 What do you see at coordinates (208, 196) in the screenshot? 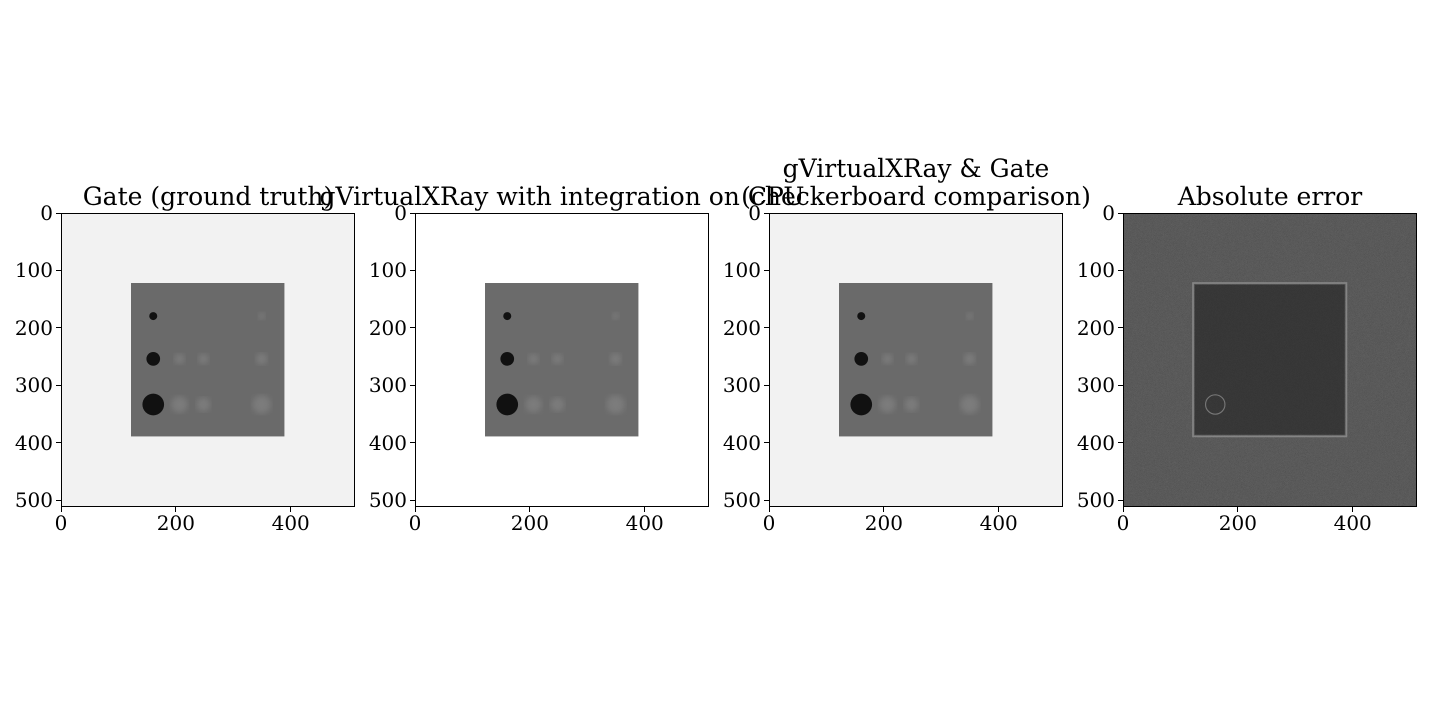
I see `panel-title: Gate (ground truth)` at bounding box center [208, 196].